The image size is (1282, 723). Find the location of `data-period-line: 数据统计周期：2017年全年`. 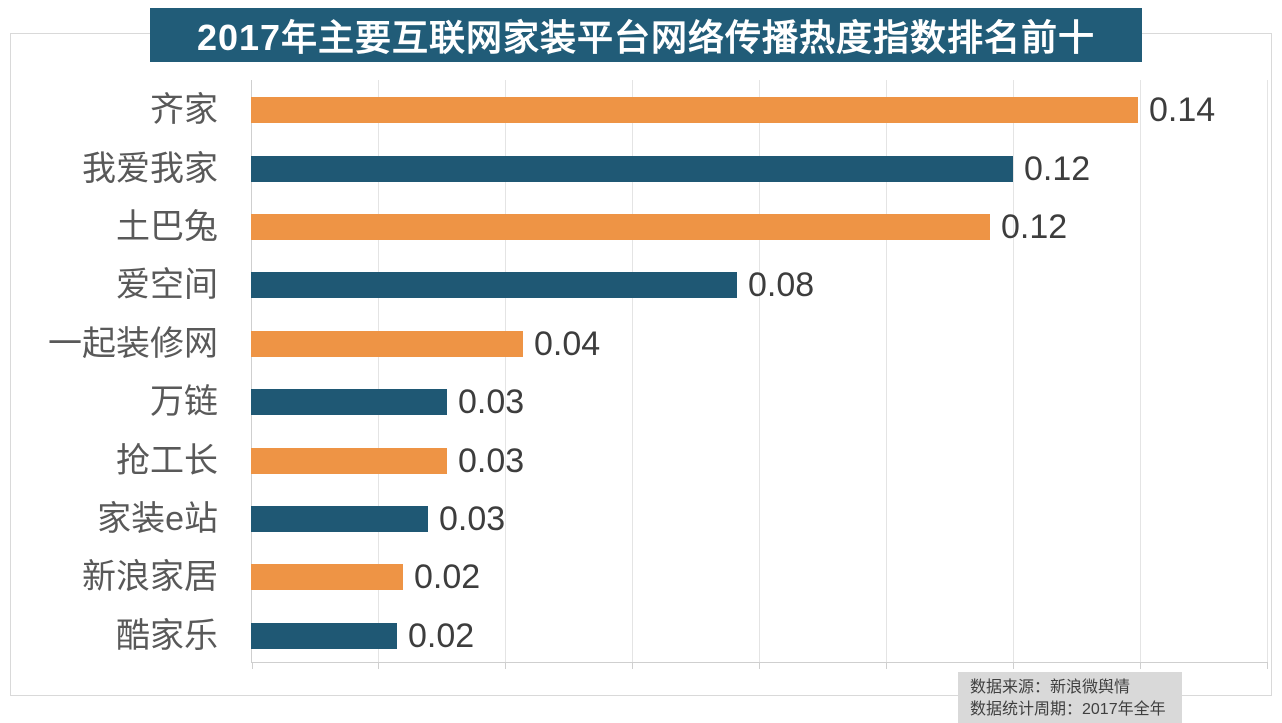

data-period-line: 数据统计周期：2017年全年 is located at coordinates (1068, 709).